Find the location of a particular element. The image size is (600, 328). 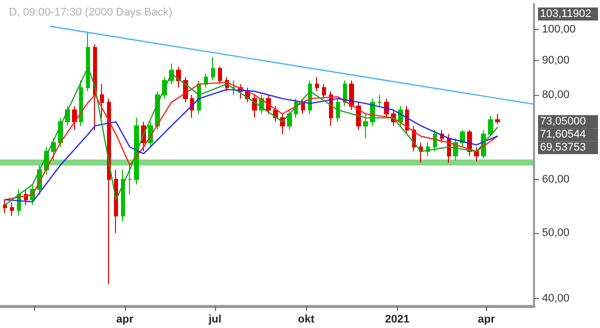

y-tick-label: 100,00 is located at coordinates (559, 29).